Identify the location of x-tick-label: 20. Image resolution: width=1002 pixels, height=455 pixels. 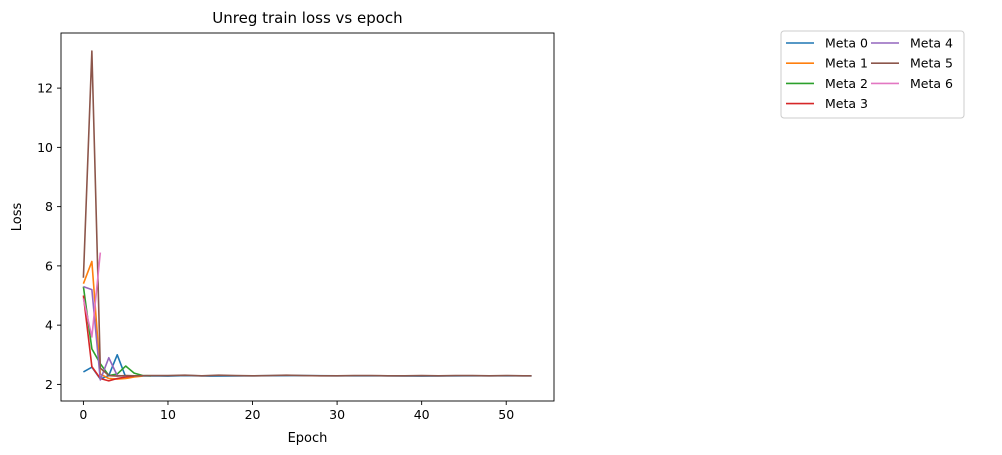
(253, 414).